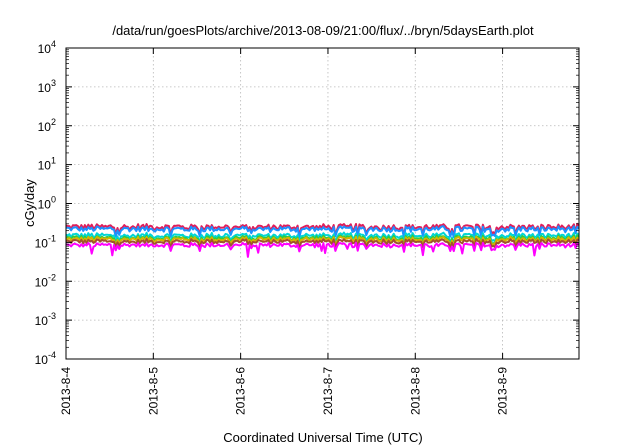 The height and width of the screenshot is (448, 640). Describe the element at coordinates (29, 203) in the screenshot. I see `y-axis-label: cGy/day` at that location.